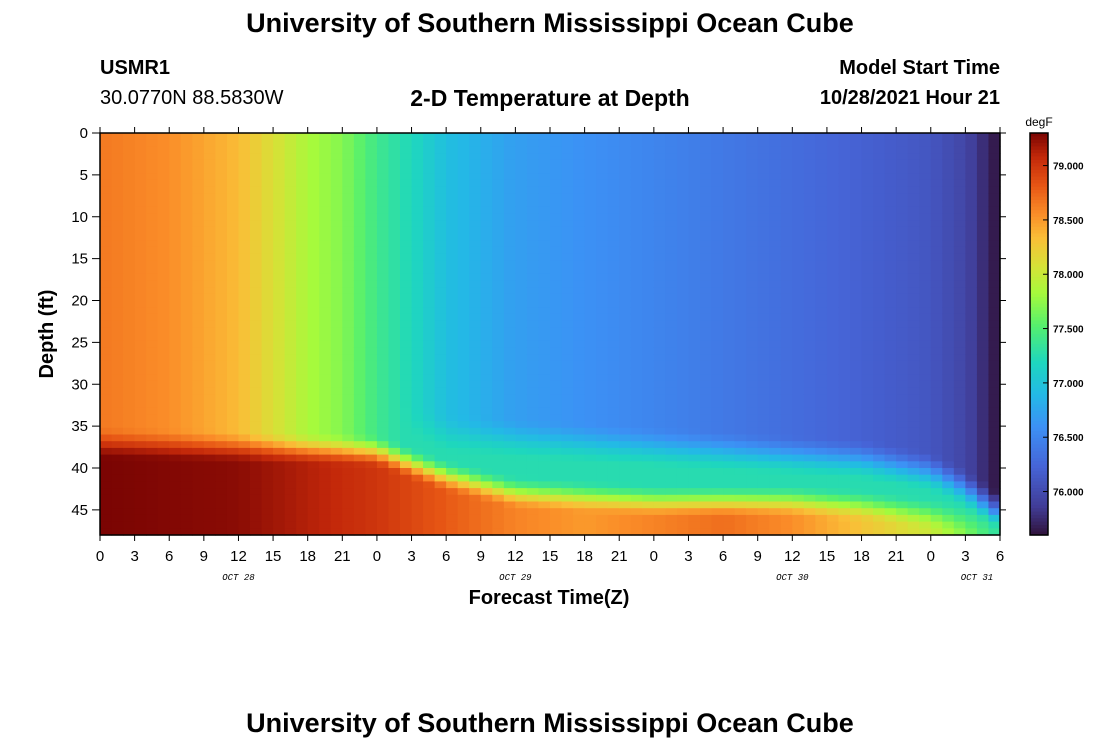 The image size is (1100, 750). I want to click on x-tick-label: 9, so click(758, 556).